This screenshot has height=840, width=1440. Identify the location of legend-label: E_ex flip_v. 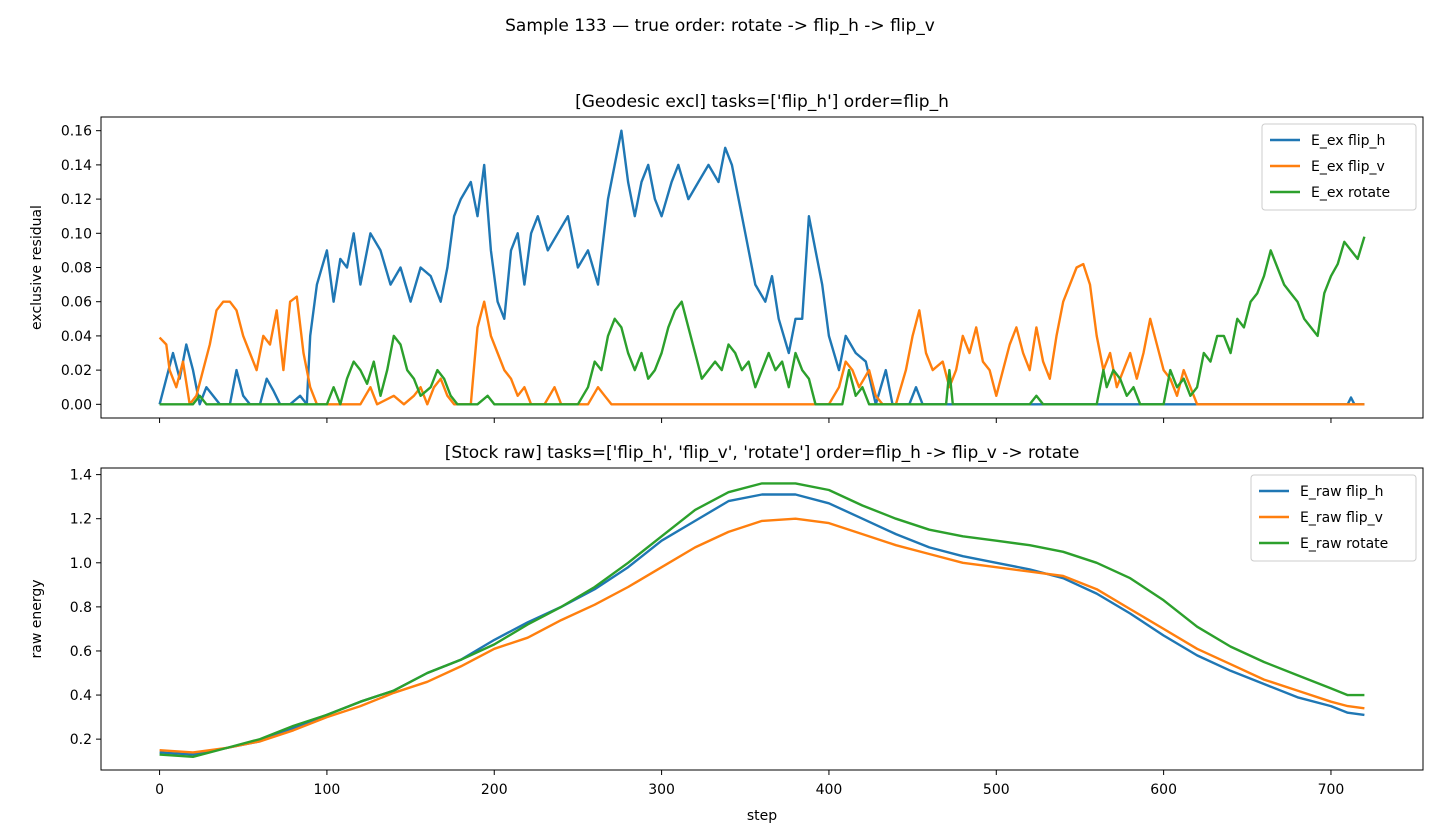
(1348, 167).